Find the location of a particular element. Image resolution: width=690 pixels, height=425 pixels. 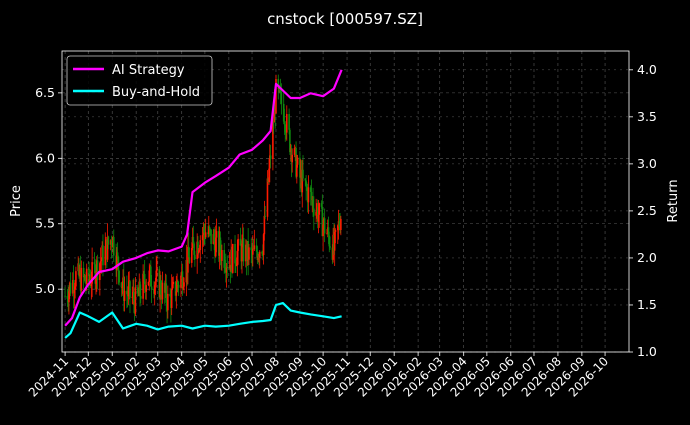

y2-tick-label: 1.5 is located at coordinates (647, 304).